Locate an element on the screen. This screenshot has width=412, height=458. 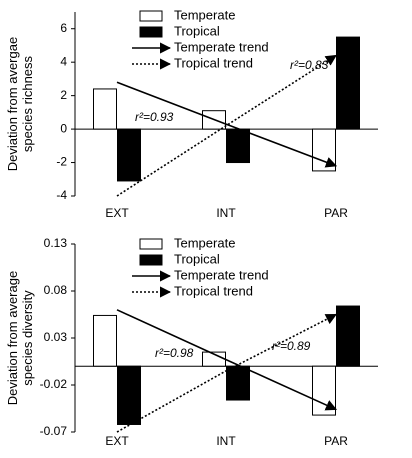
y-tick-label: -0.07 is located at coordinates (54, 431).